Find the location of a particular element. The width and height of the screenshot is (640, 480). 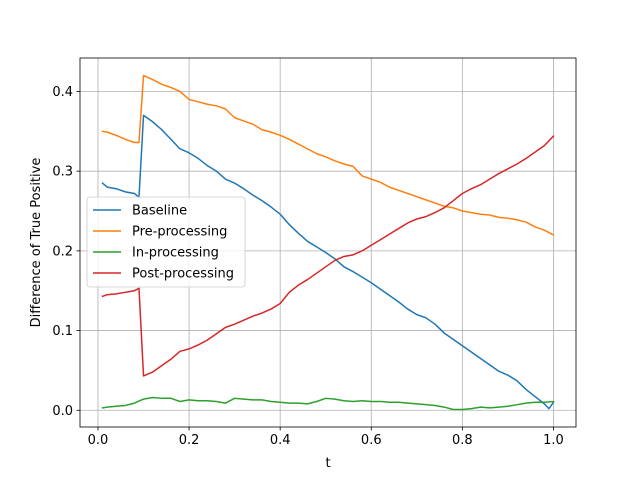

y-tick-label: 0.2 is located at coordinates (62, 251).